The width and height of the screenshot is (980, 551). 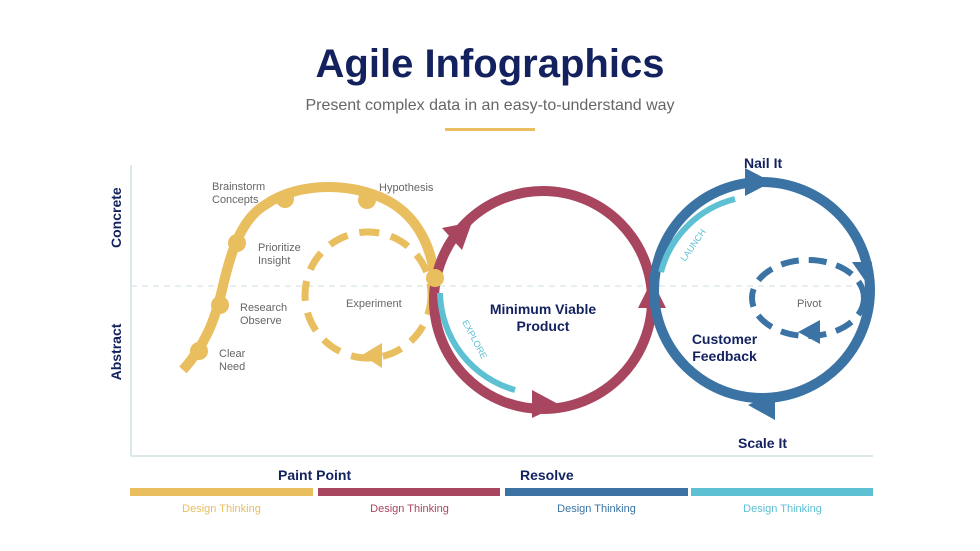 What do you see at coordinates (221, 509) in the screenshot?
I see `phase-label-1: Design Thinking` at bounding box center [221, 509].